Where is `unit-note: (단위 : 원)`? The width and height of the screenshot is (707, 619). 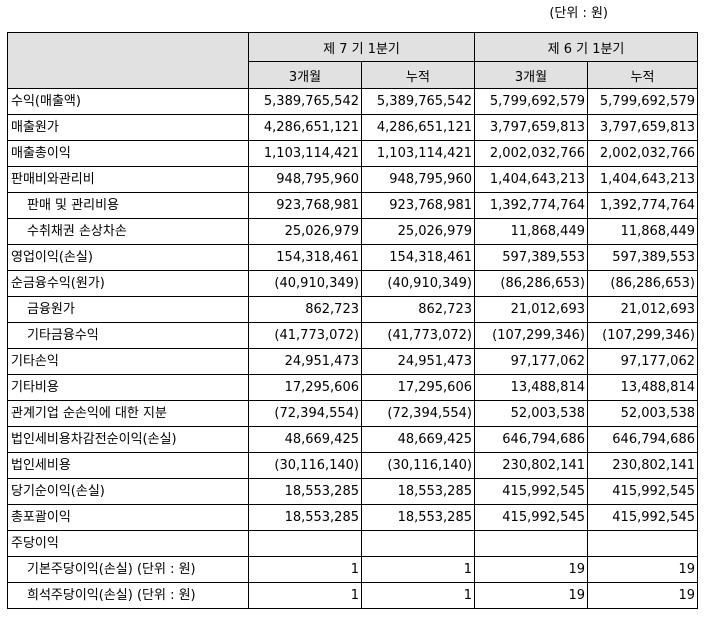 unit-note: (단위 : 원) is located at coordinates (578, 13).